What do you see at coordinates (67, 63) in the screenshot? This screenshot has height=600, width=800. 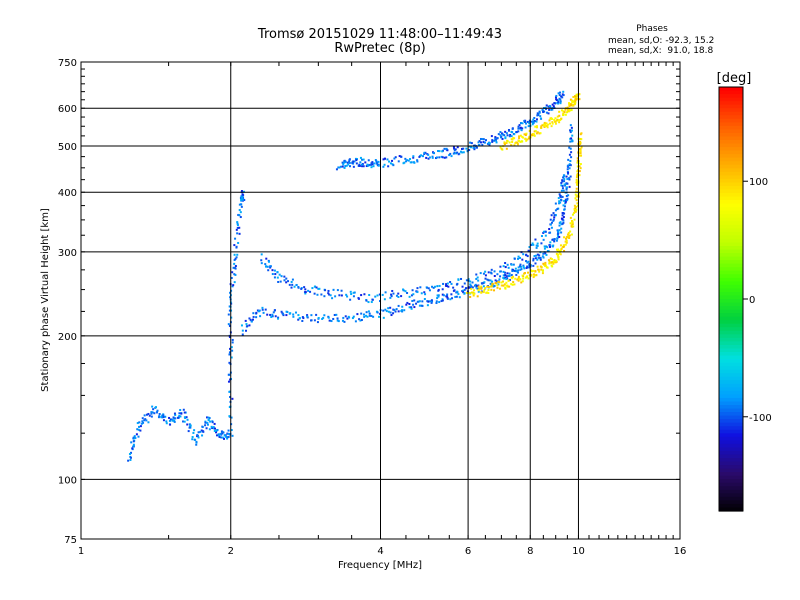 I see `y-tick-label: 750` at bounding box center [67, 63].